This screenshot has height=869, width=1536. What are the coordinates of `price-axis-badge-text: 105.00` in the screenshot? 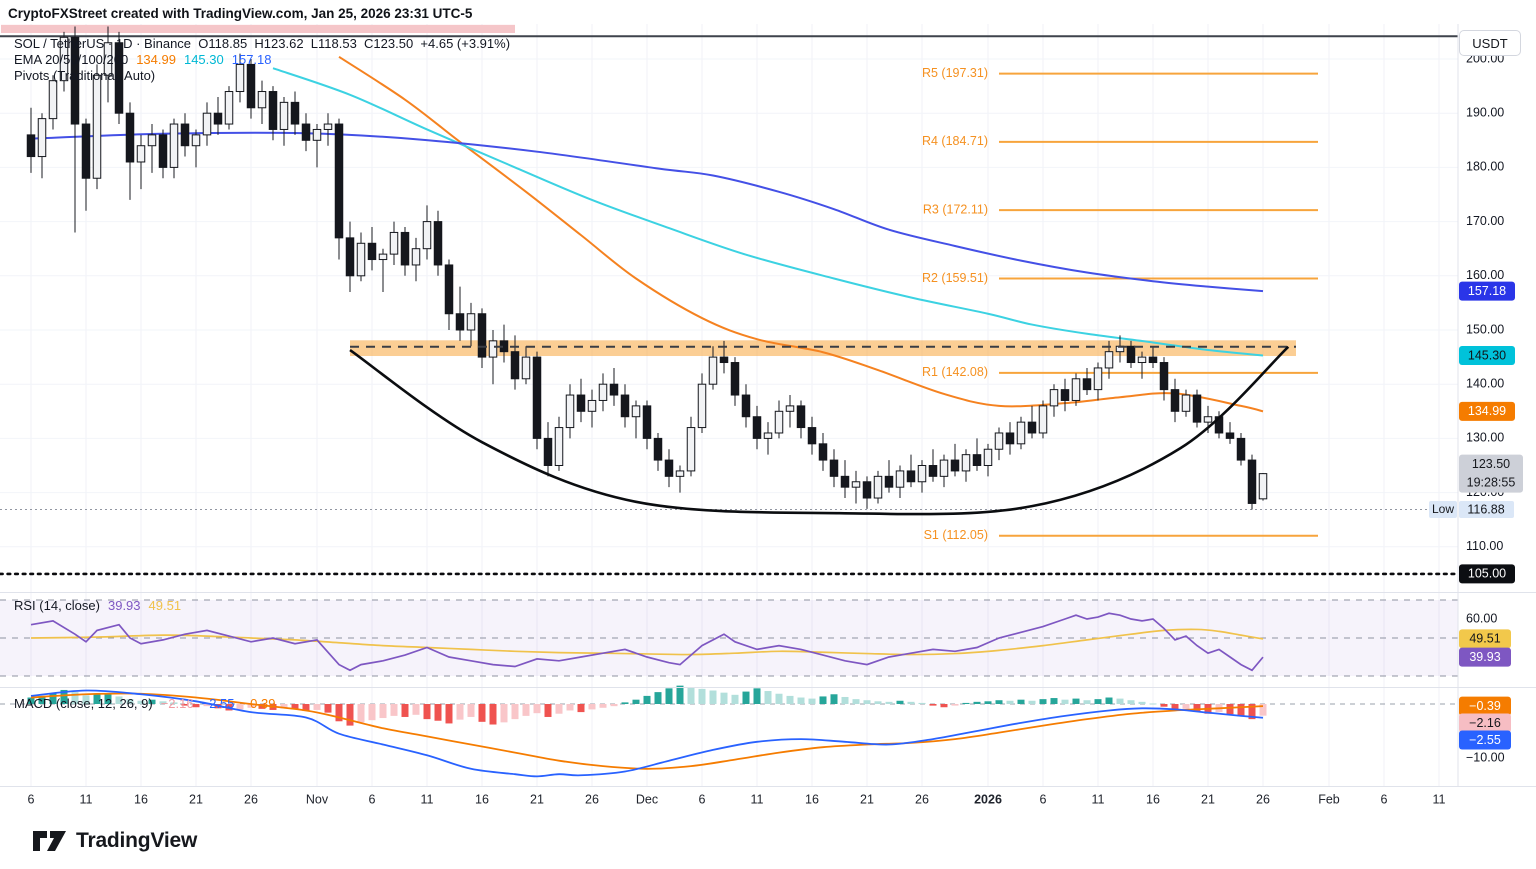 It's located at (1487, 574).